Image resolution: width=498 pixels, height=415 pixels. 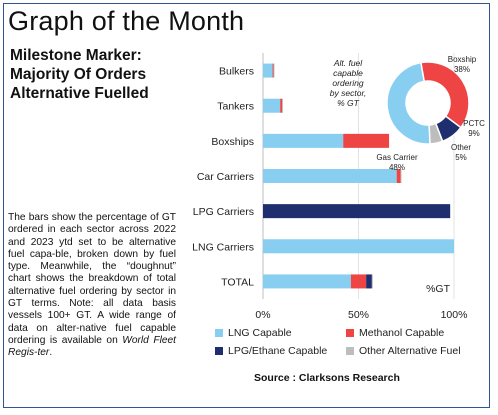 What do you see at coordinates (307, 281) in the screenshot?
I see `bar-total-lng` at bounding box center [307, 281].